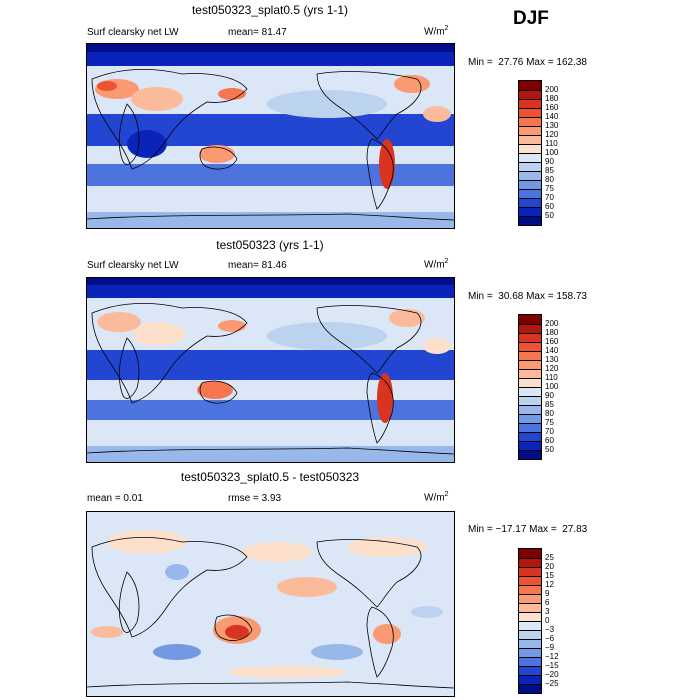  Describe the element at coordinates (436, 497) in the screenshot. I see `panel-3-units: W/m2` at that location.